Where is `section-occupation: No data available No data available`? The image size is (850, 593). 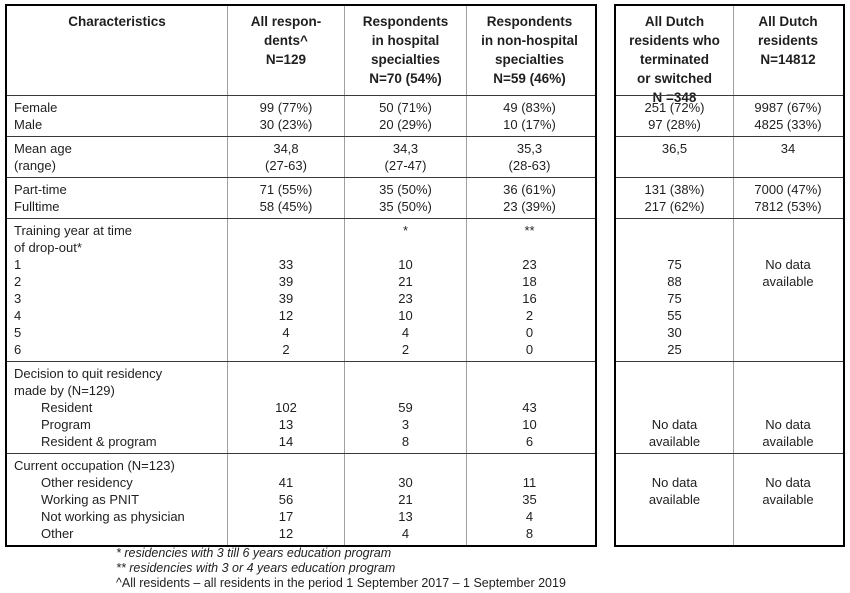
section-occupation: No data available No data available is located at coordinates (729, 499).